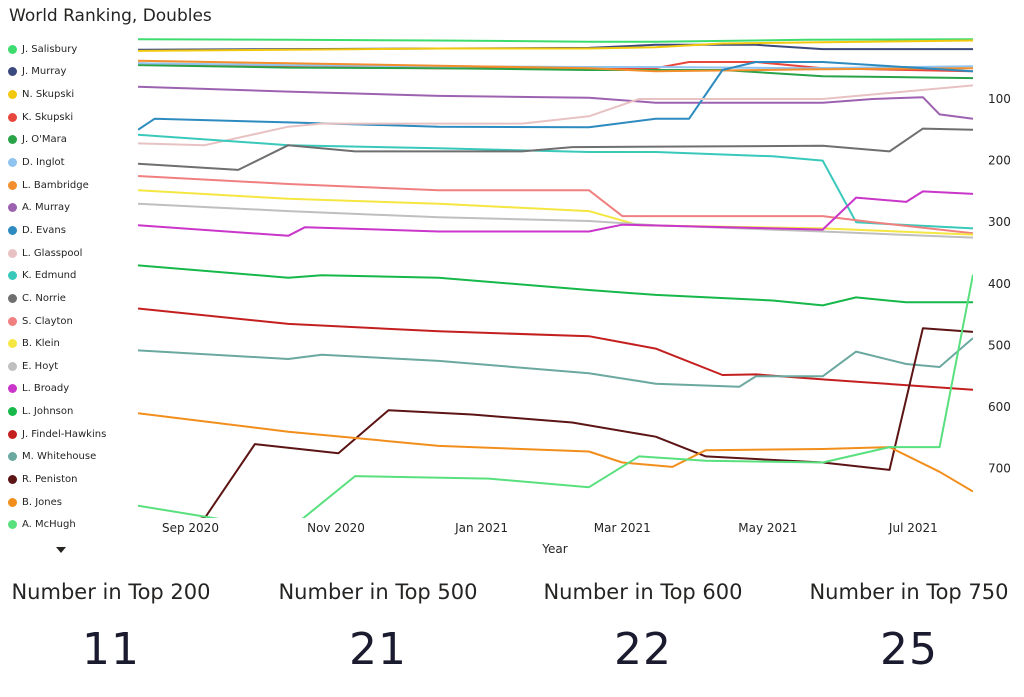  What do you see at coordinates (59, 457) in the screenshot?
I see `legend-label: M. Whitehouse` at bounding box center [59, 457].